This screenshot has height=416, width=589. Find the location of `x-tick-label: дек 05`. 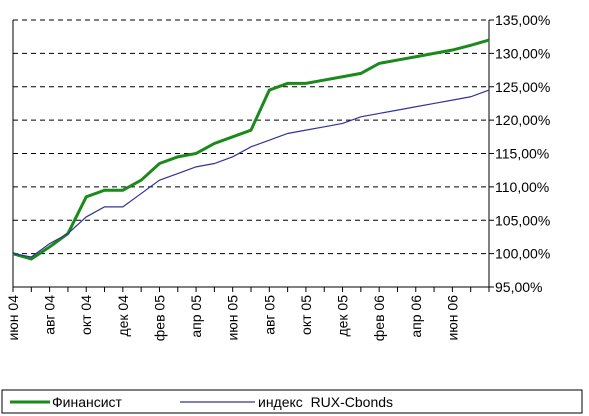

x-tick-label: дек 05 is located at coordinates (343, 316).